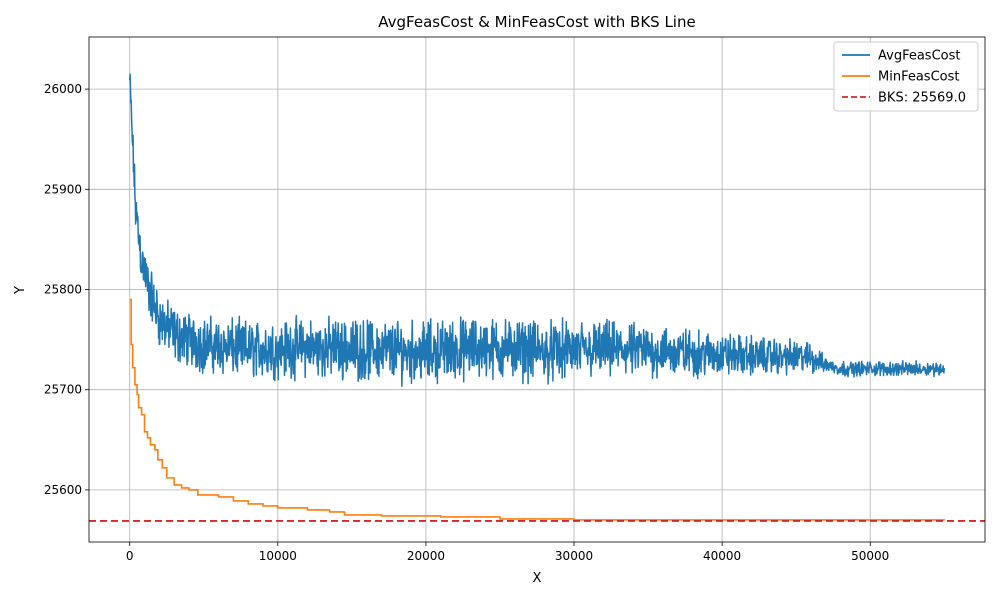 The image size is (1000, 600). Describe the element at coordinates (870, 556) in the screenshot. I see `x-tick-label: 50000` at that location.